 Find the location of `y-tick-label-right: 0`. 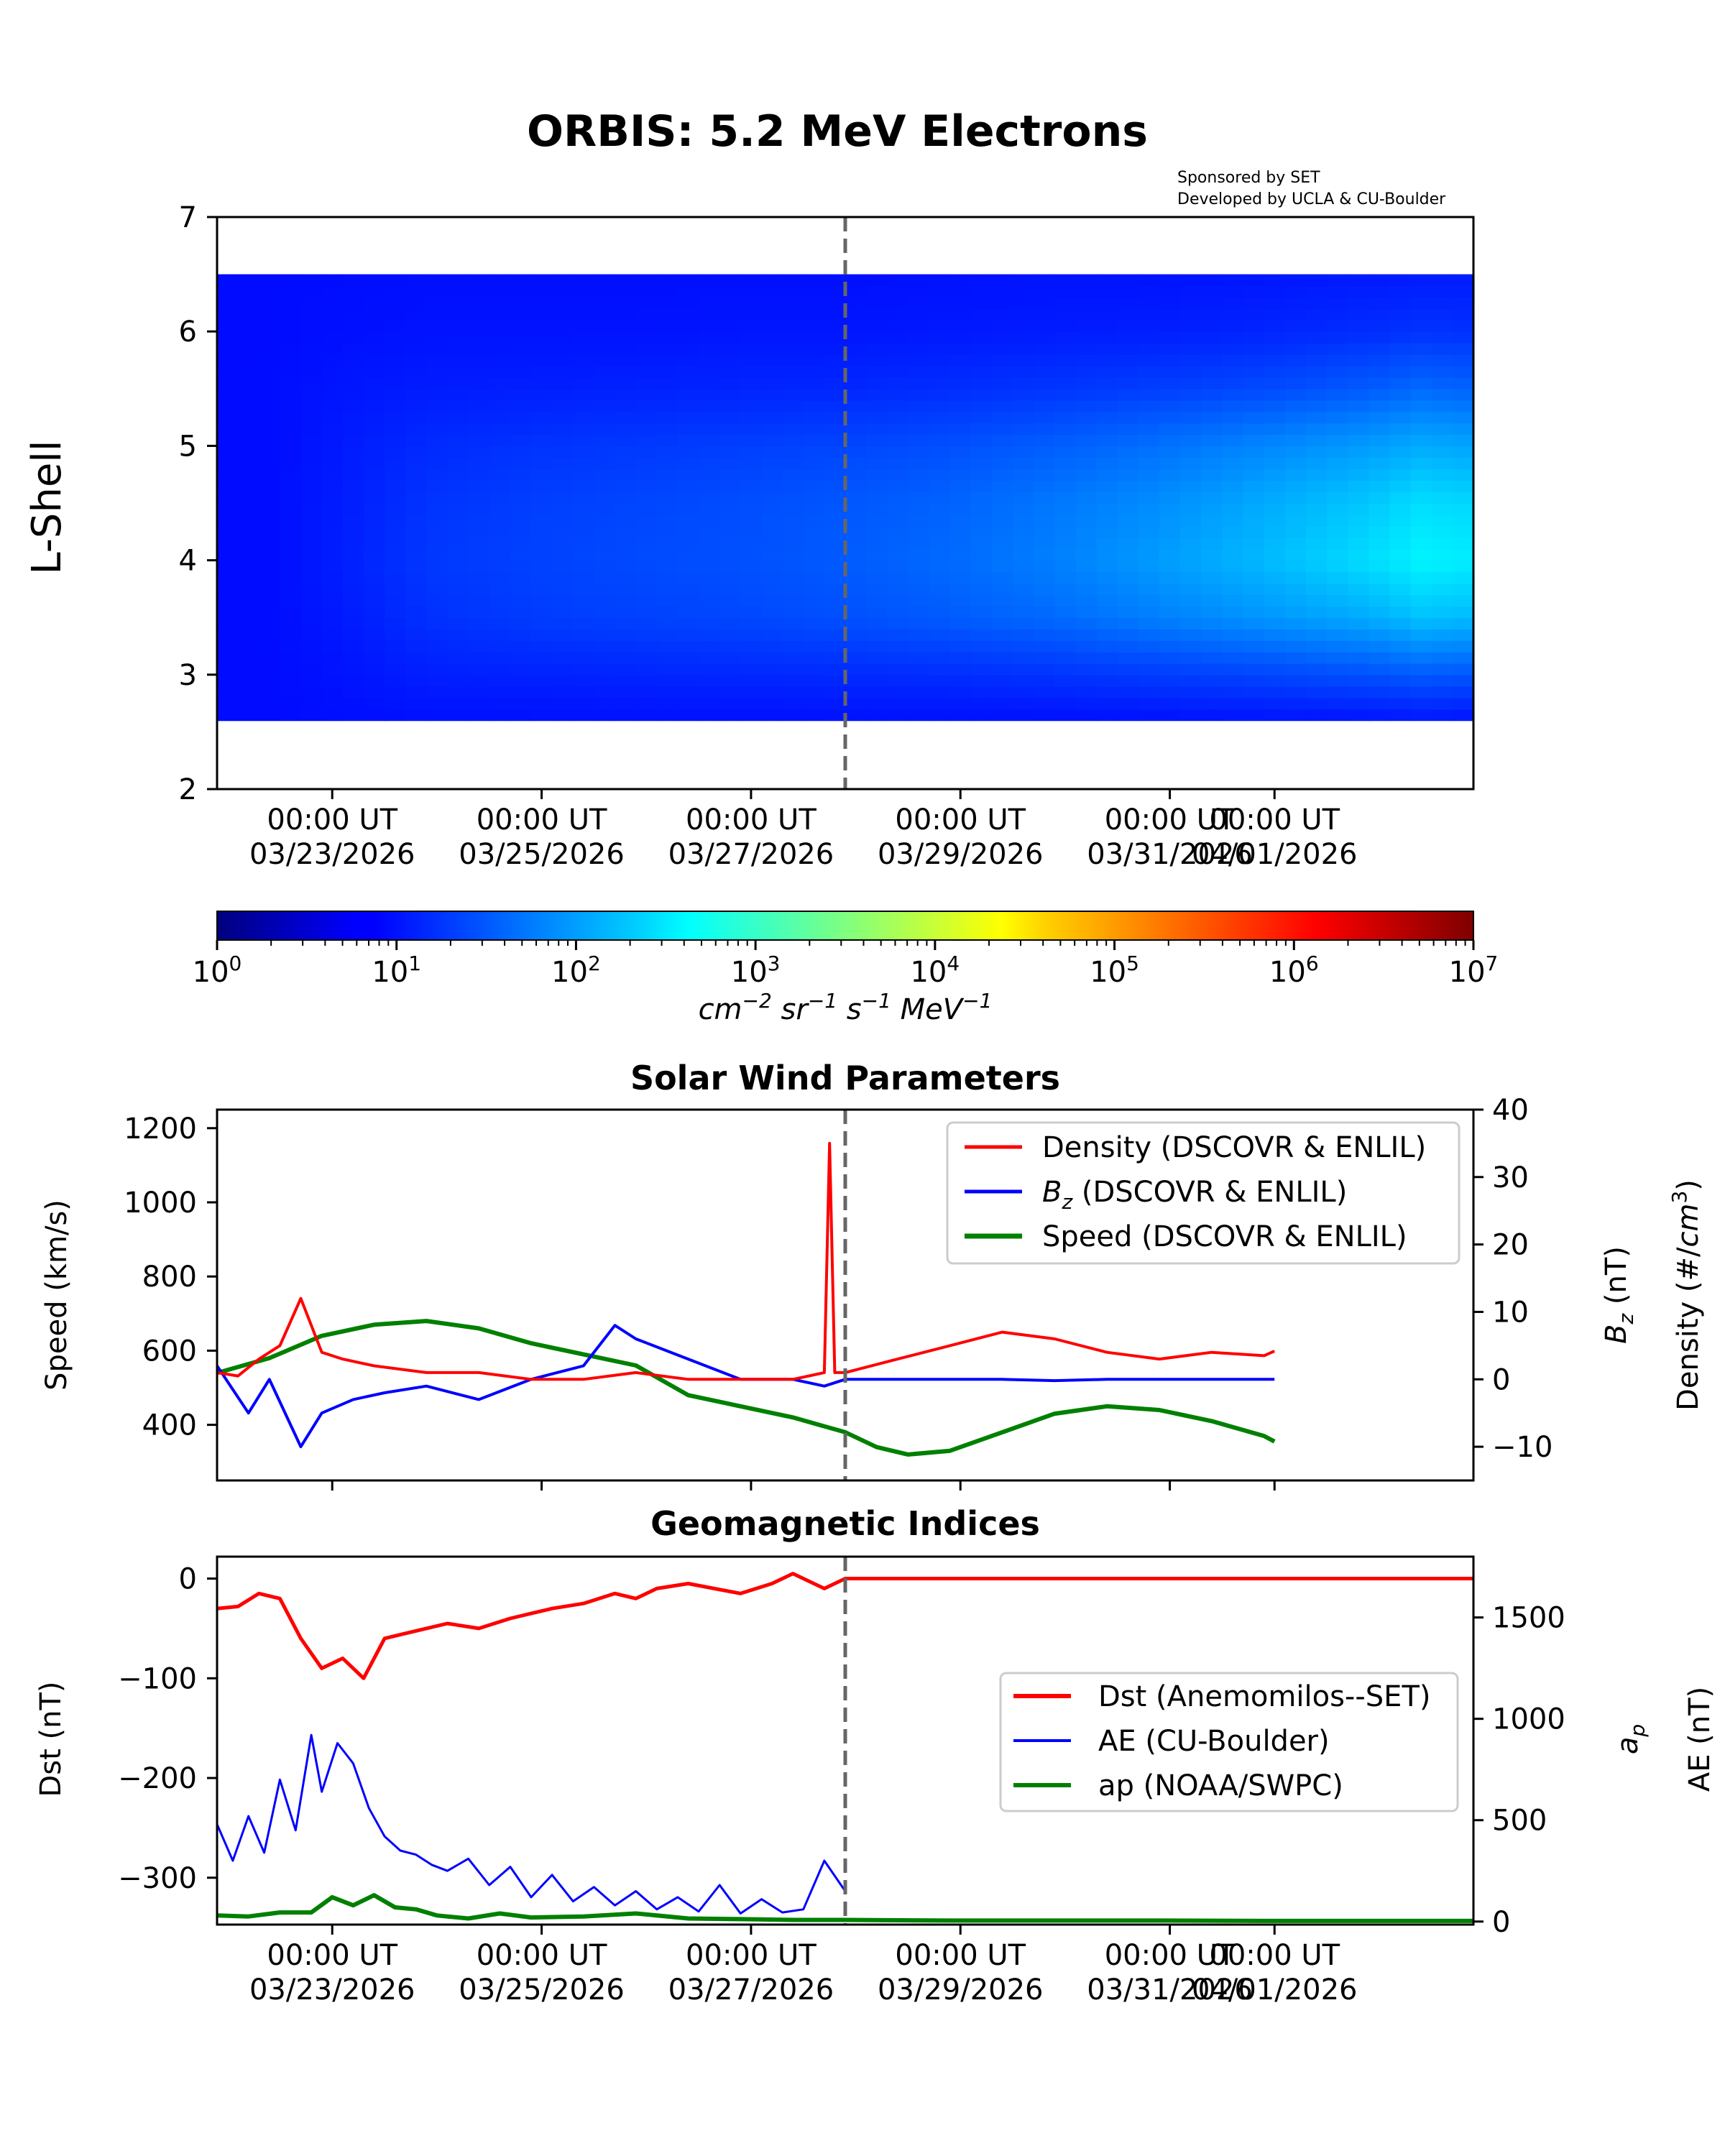

y-tick-label-right: 0 is located at coordinates (1501, 1923).